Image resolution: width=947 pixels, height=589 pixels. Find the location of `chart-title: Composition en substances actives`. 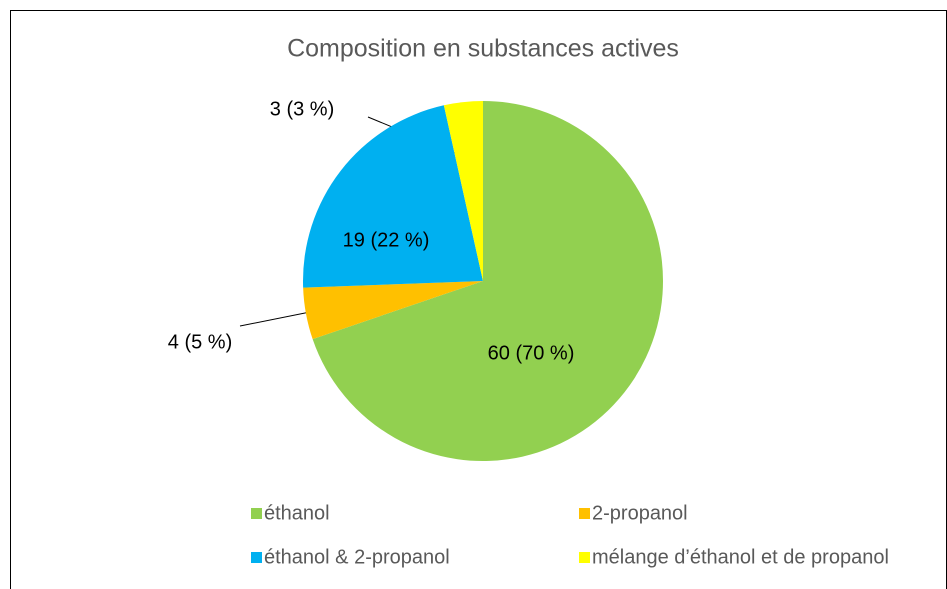

chart-title: Composition en substances actives is located at coordinates (483, 49).